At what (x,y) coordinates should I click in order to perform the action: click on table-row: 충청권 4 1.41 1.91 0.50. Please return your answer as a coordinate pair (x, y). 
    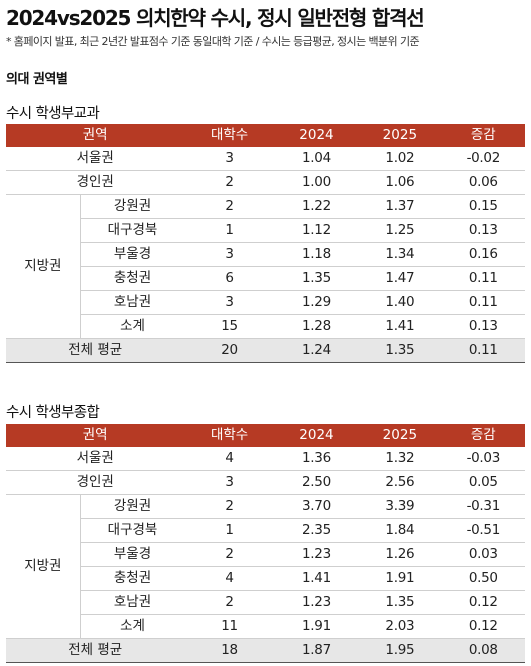
    Looking at the image, I should click on (265, 578).